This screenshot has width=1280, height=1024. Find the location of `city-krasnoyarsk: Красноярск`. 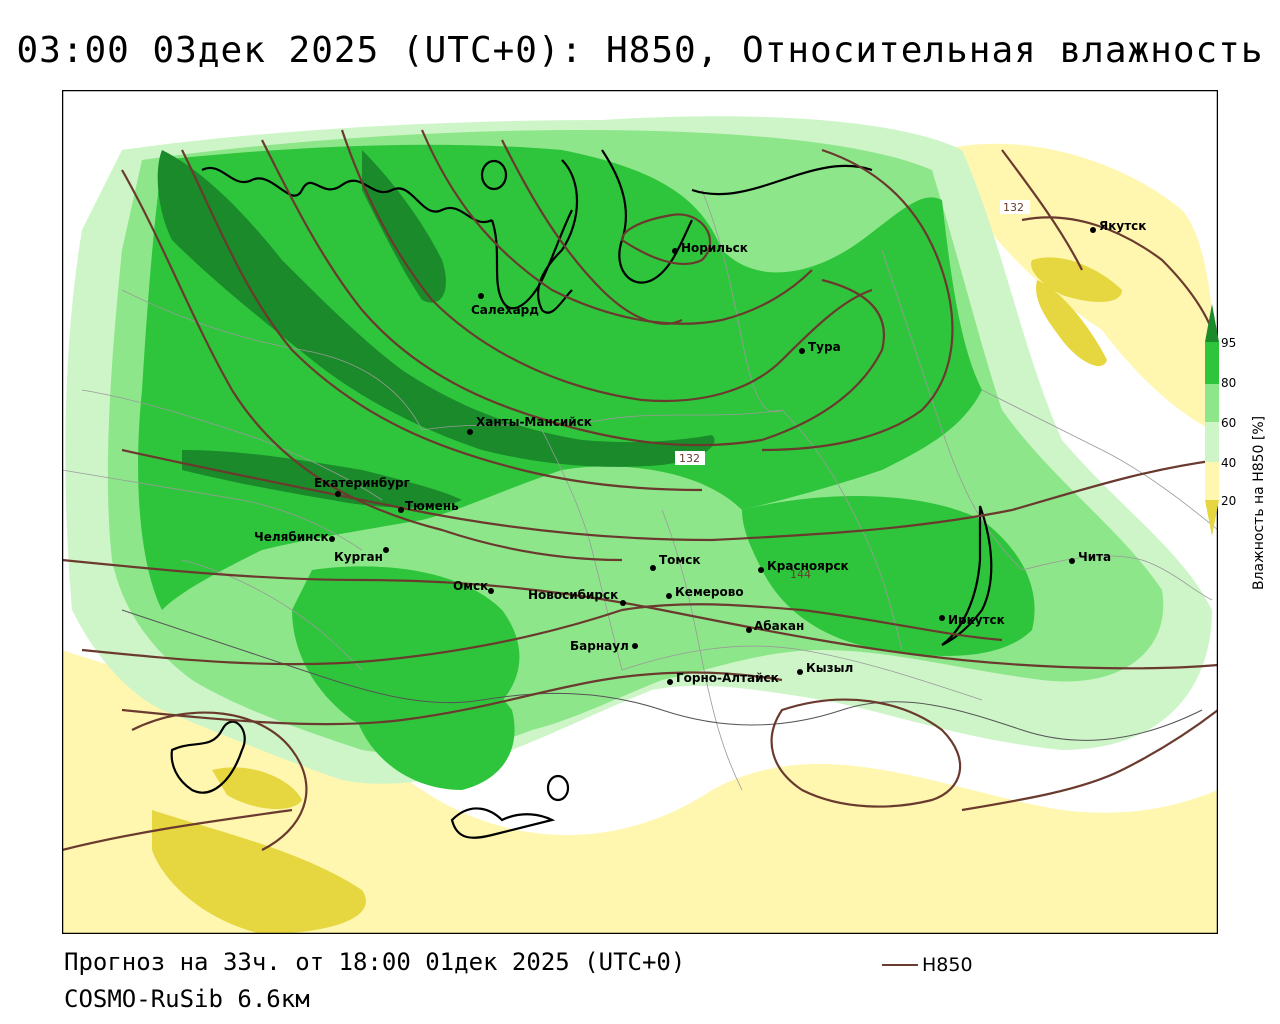

city-krasnoyarsk: Красноярск is located at coordinates (803, 566).